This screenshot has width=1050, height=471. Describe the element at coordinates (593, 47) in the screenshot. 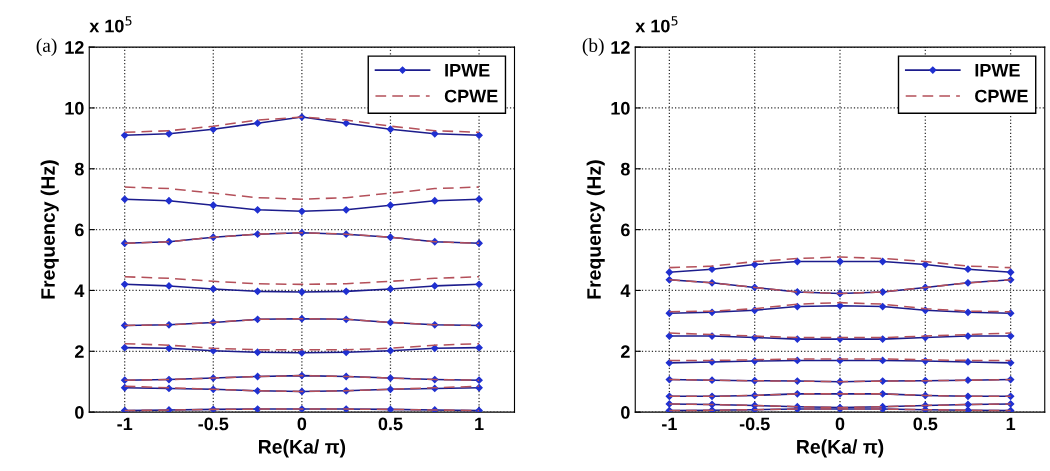

I see `chart-title: (b)` at that location.